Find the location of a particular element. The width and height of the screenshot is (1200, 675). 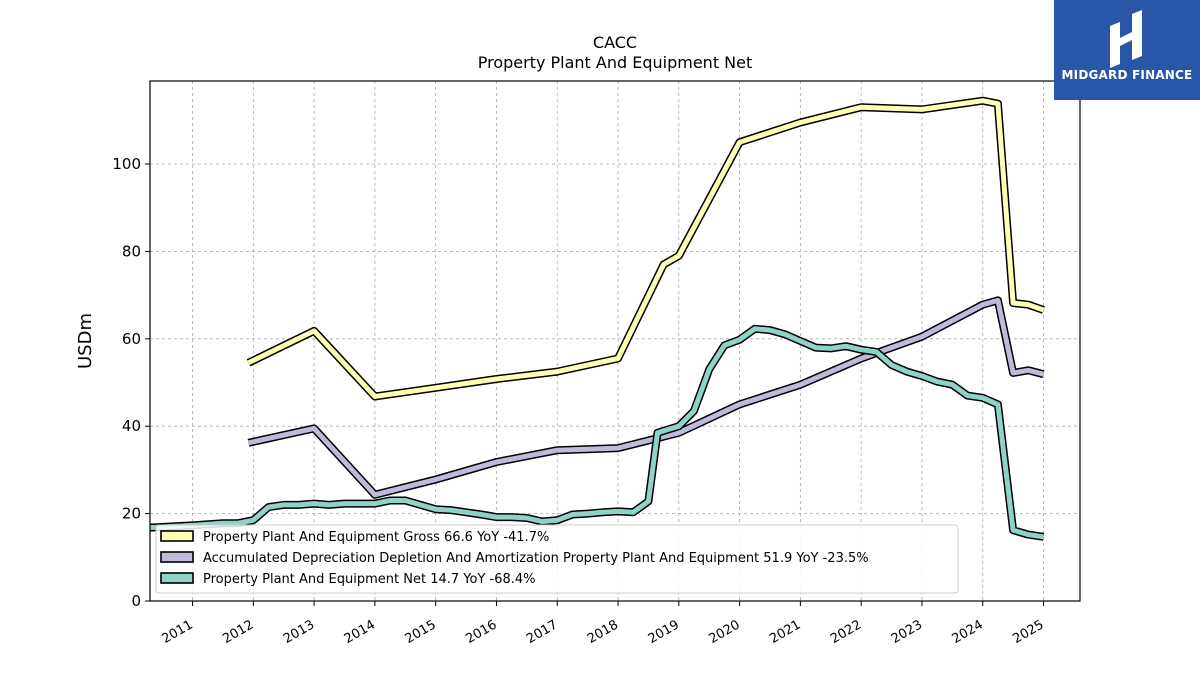

y-tick-label: 60 is located at coordinates (131, 339).